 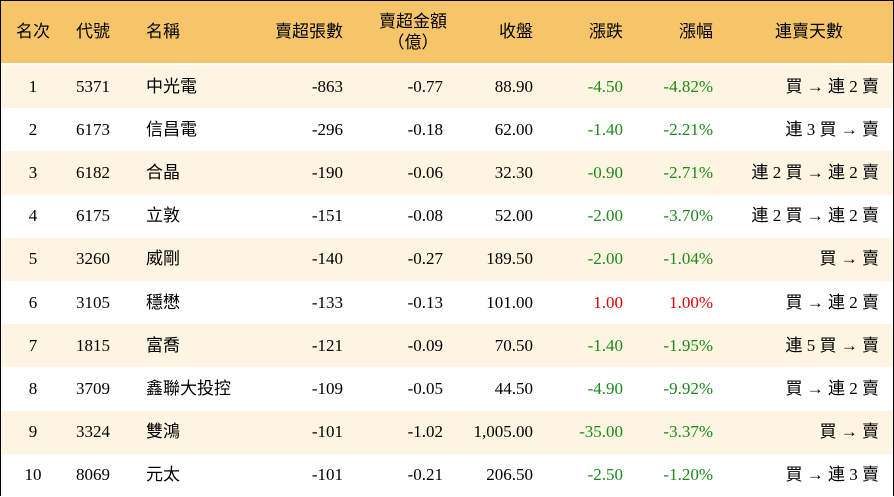 What do you see at coordinates (425, 345) in the screenshot?
I see `table-cell: -0.09` at bounding box center [425, 345].